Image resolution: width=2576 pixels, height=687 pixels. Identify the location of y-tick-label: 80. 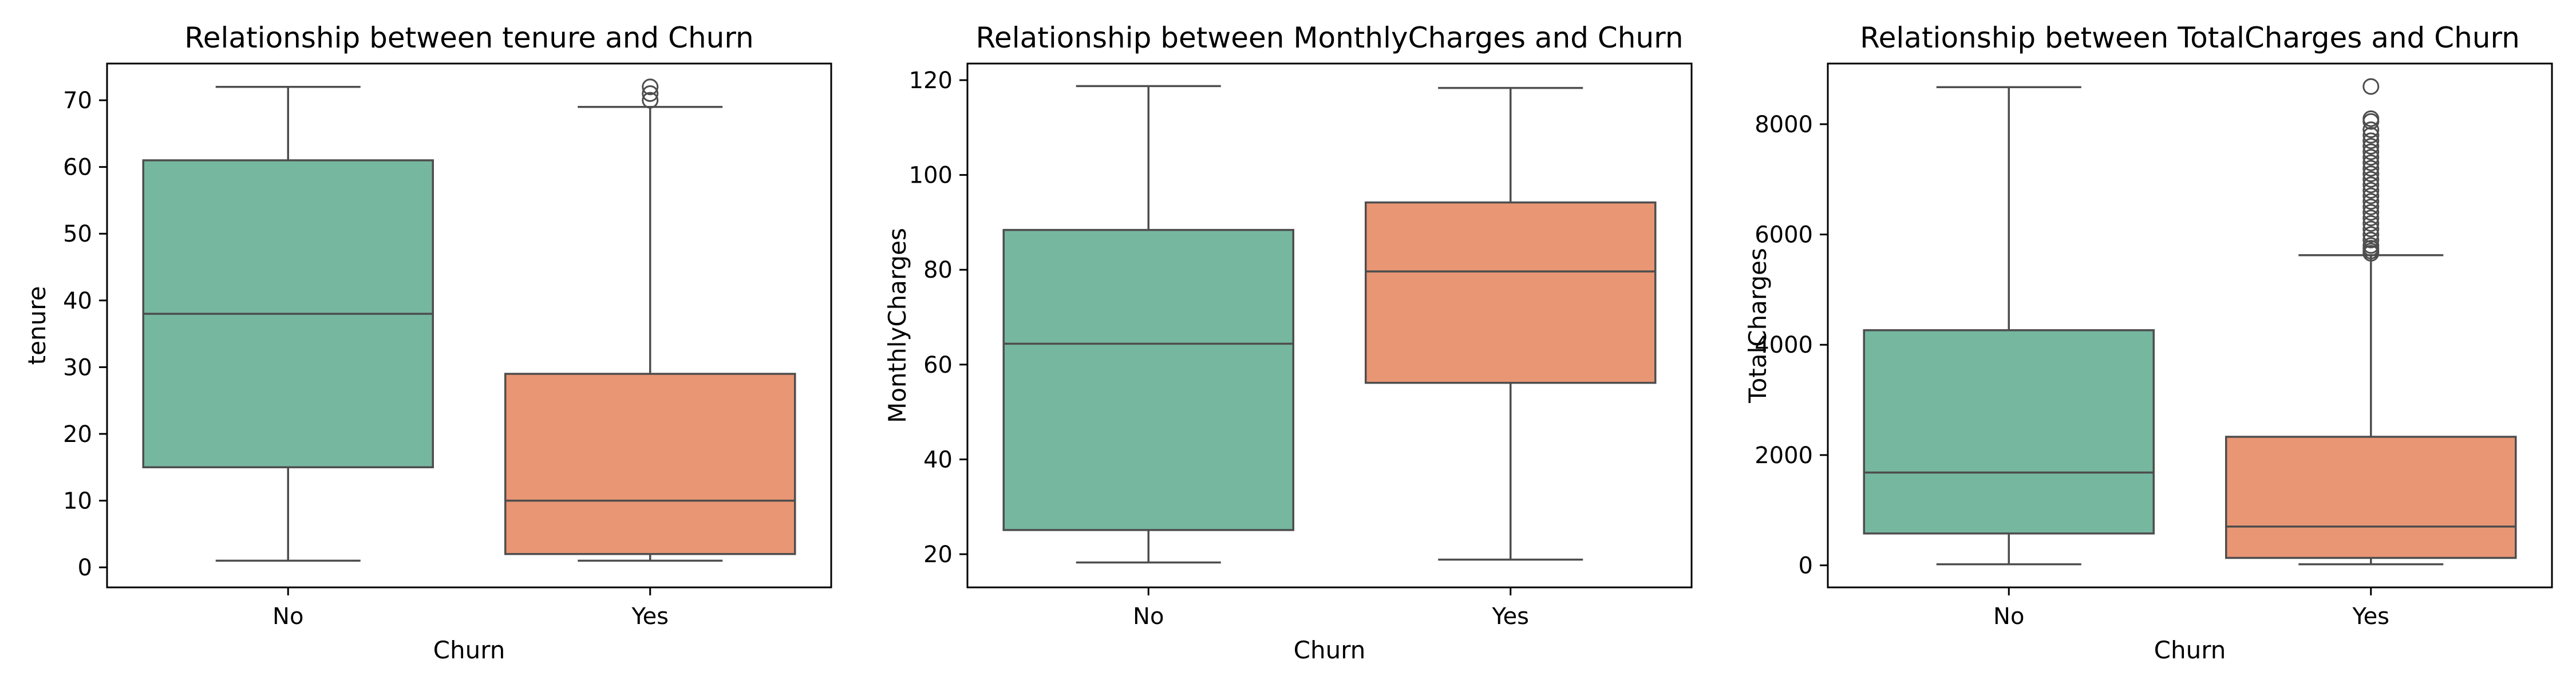
(938, 270).